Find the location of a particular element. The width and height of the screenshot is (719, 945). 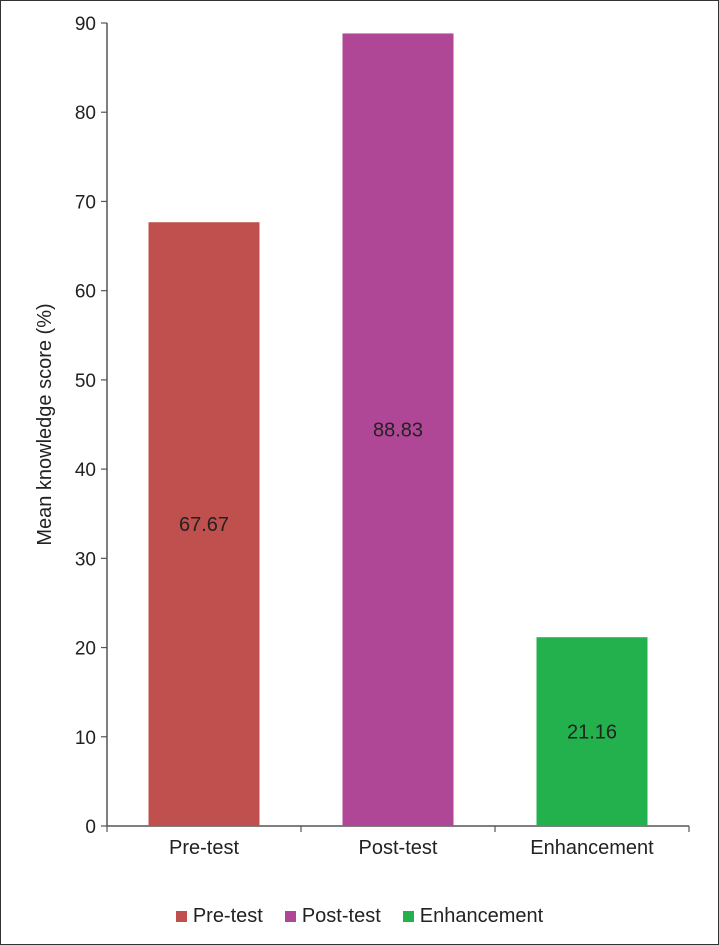

y-tick-label: 20 is located at coordinates (85, 649).